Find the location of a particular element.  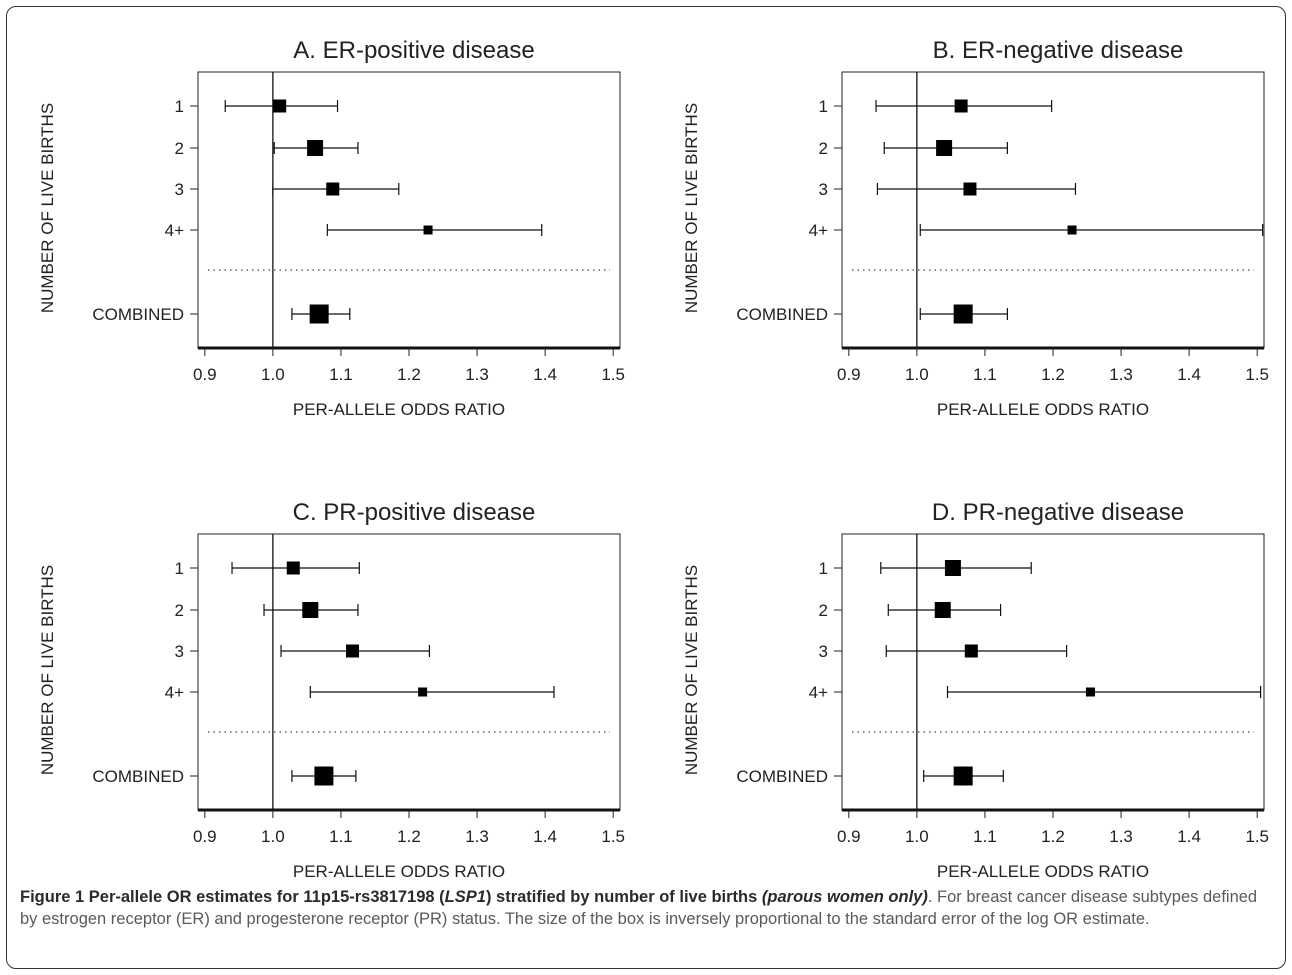

caption-title-part3: (parous women only) is located at coordinates (844, 897).